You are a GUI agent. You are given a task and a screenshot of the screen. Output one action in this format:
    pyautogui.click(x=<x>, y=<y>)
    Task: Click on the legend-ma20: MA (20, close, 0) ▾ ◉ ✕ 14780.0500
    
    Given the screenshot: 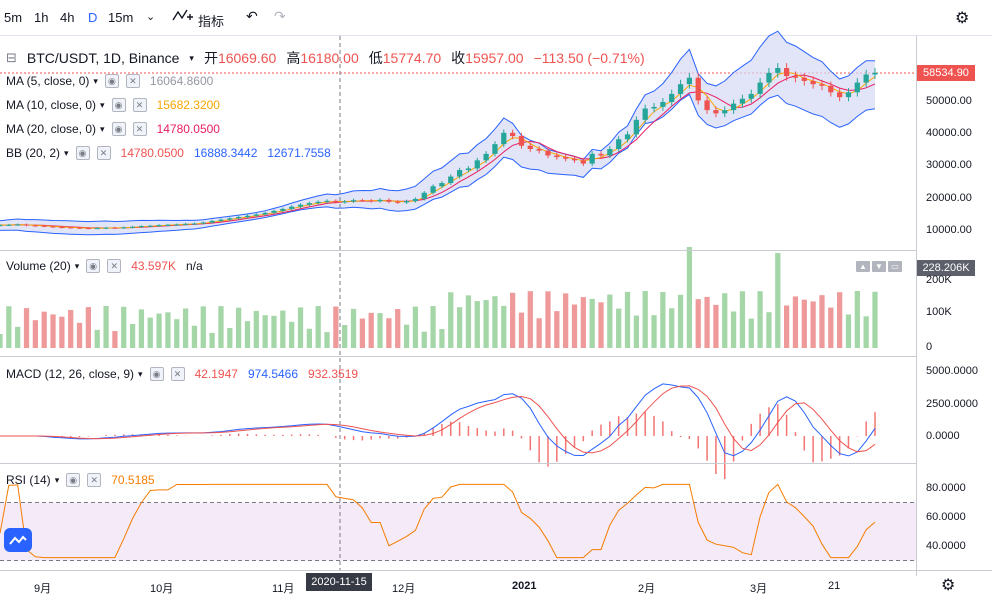 What is the action you would take?
    pyautogui.click(x=113, y=129)
    